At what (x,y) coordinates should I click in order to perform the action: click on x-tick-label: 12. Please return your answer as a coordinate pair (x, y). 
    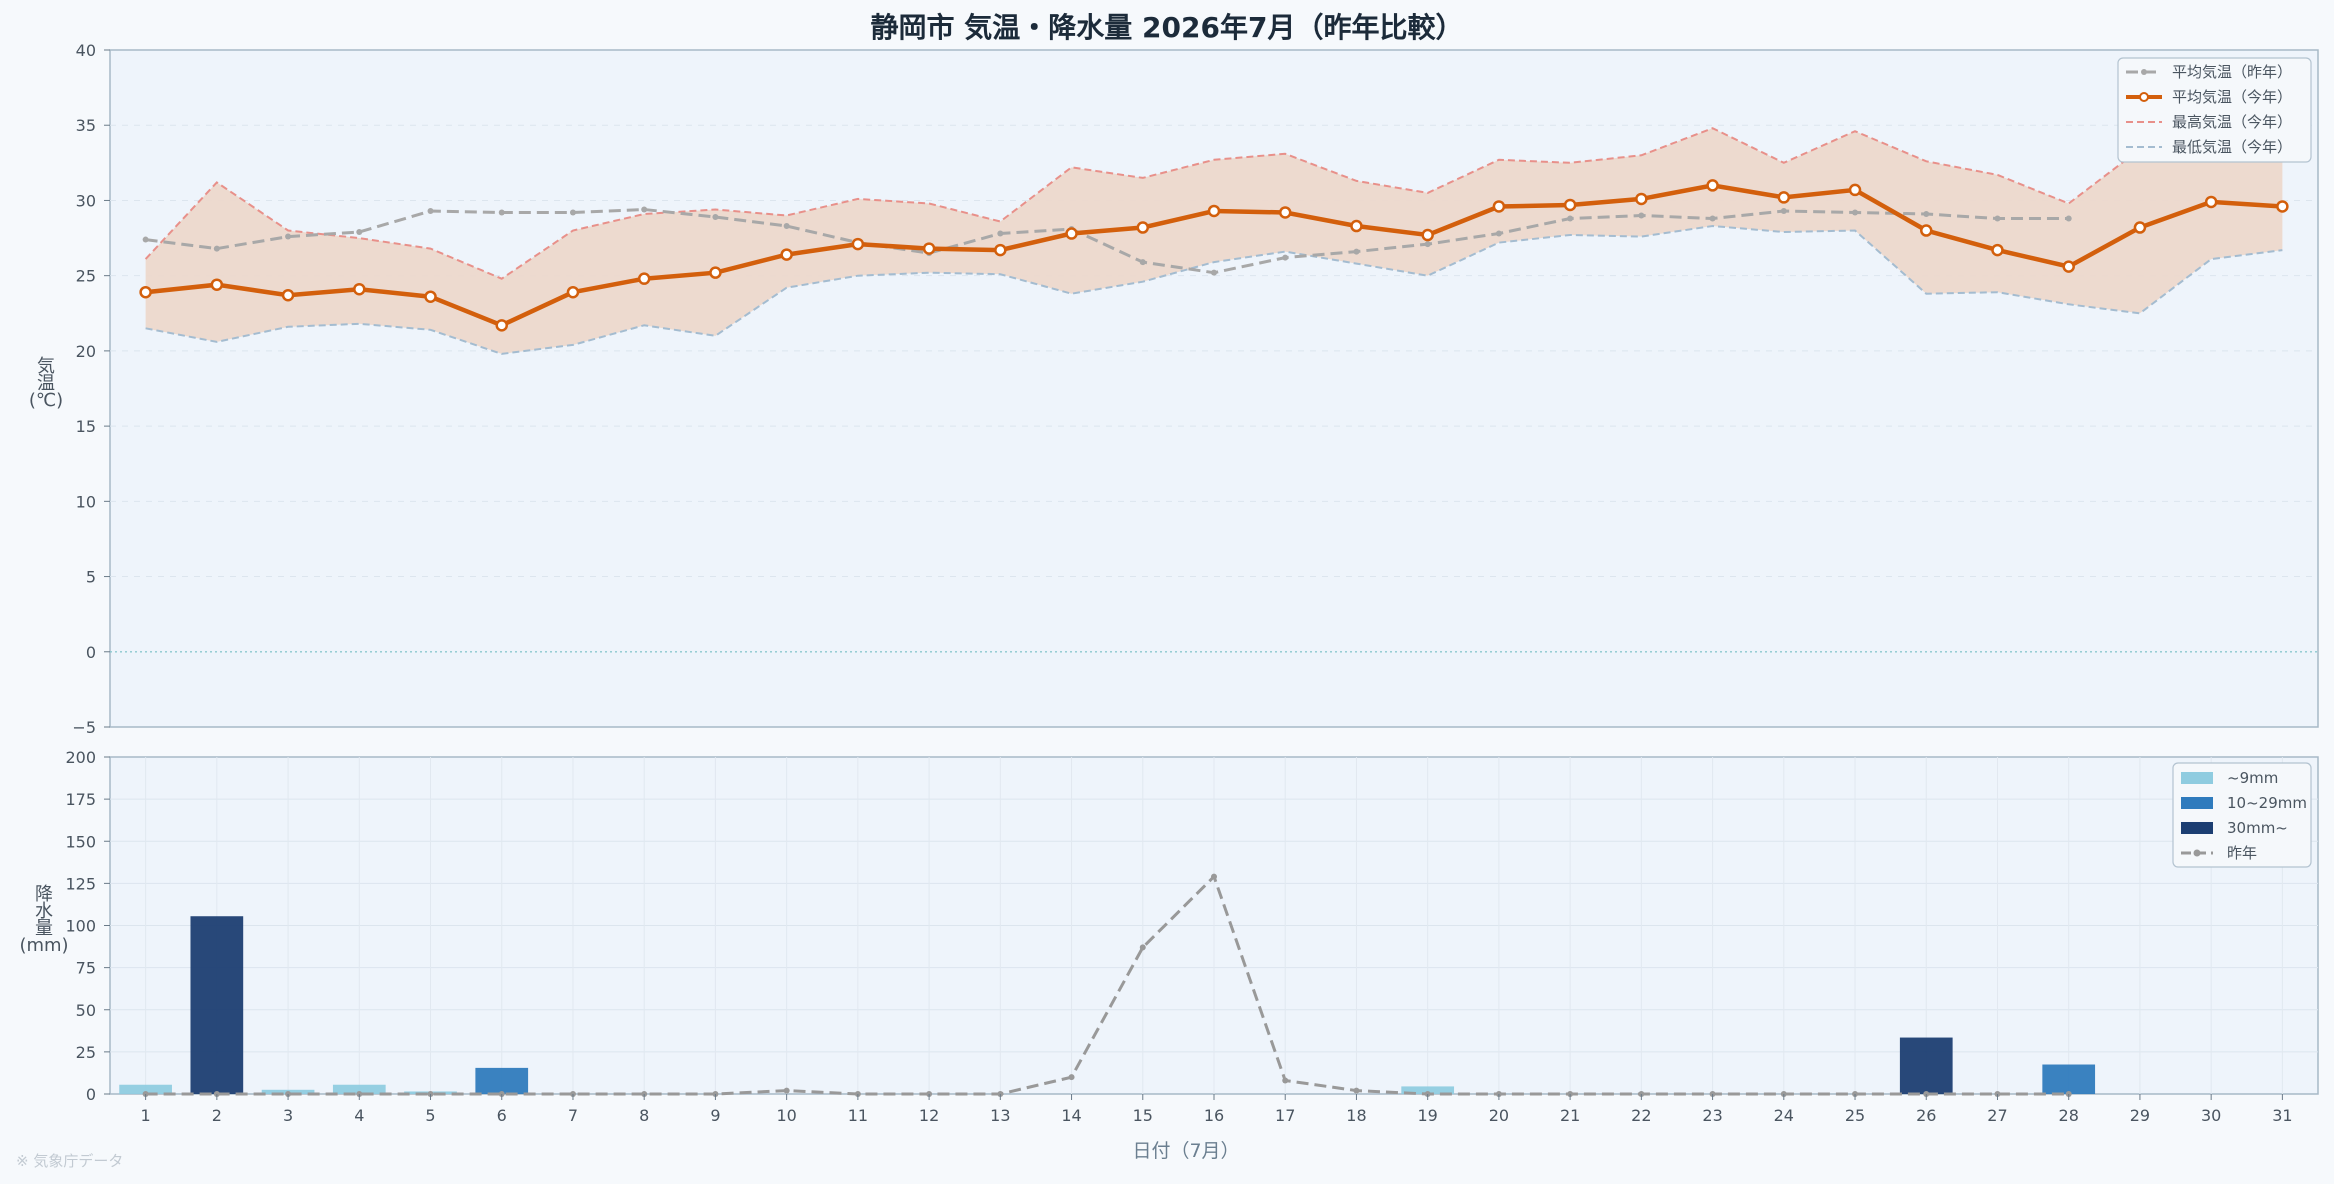
    Looking at the image, I should click on (929, 1115).